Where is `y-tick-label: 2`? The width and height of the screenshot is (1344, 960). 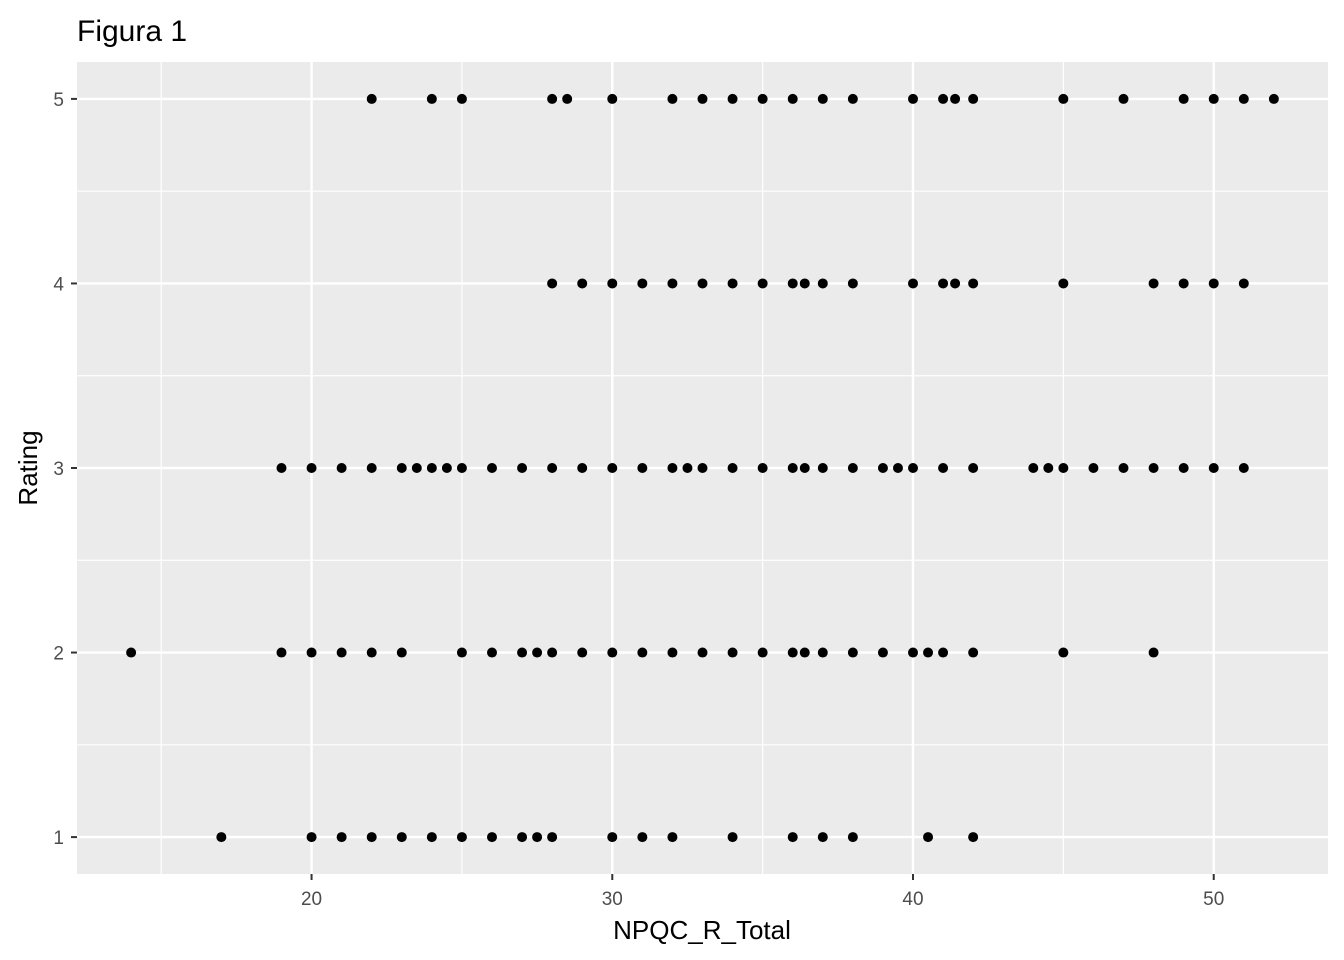 y-tick-label: 2 is located at coordinates (58, 654).